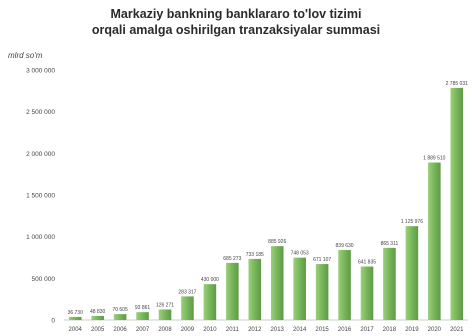 The height and width of the screenshot is (336, 472). Describe the element at coordinates (390, 244) in the screenshot. I see `data-label-2018: 865 311` at that location.